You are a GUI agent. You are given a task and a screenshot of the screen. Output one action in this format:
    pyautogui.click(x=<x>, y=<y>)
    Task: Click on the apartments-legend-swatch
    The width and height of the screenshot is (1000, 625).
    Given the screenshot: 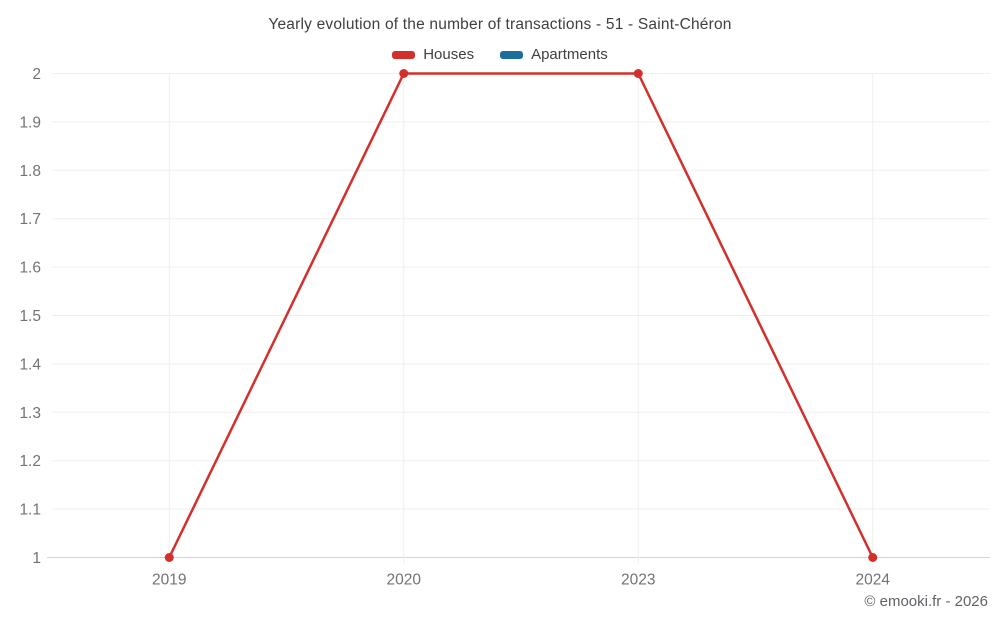 What is the action you would take?
    pyautogui.click(x=512, y=54)
    